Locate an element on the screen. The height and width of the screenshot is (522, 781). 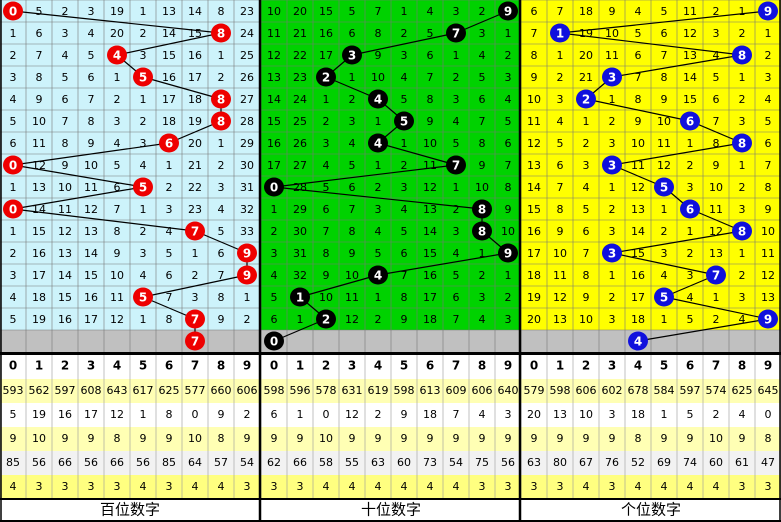
omission-count: 16 is located at coordinates (169, 77).